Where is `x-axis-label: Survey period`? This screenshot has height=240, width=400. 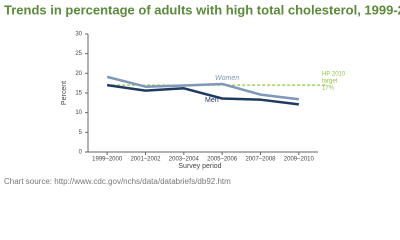 x-axis-label: Survey period is located at coordinates (199, 166).